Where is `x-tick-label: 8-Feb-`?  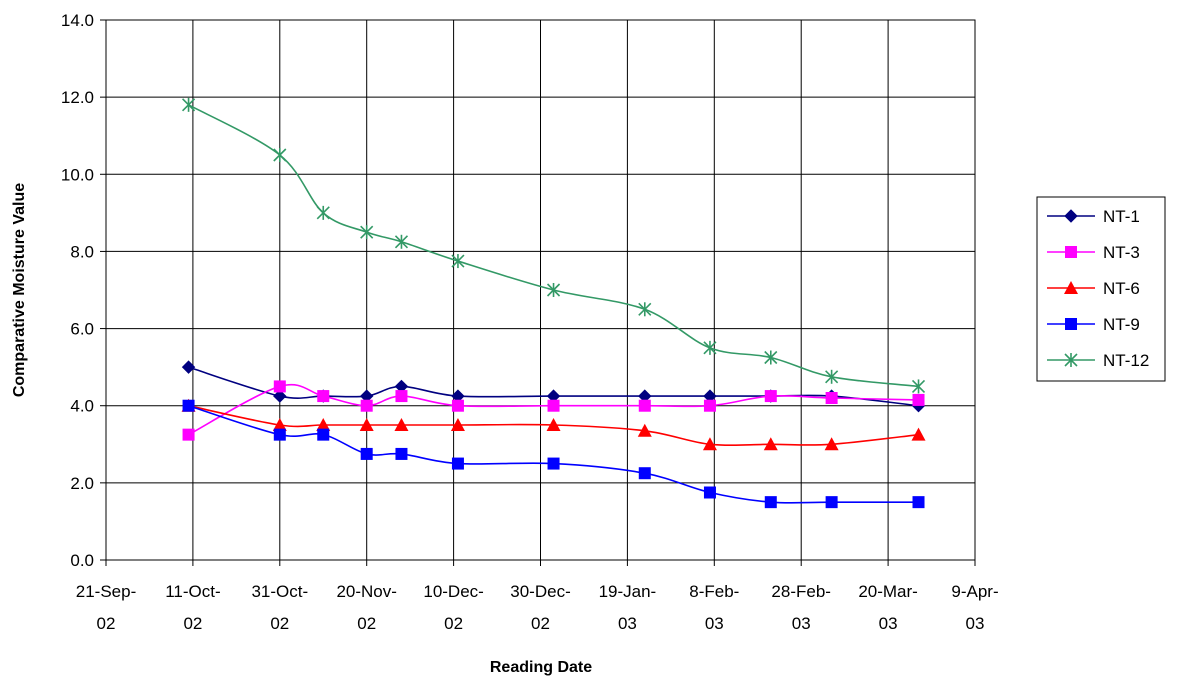
x-tick-label: 8-Feb- is located at coordinates (714, 591).